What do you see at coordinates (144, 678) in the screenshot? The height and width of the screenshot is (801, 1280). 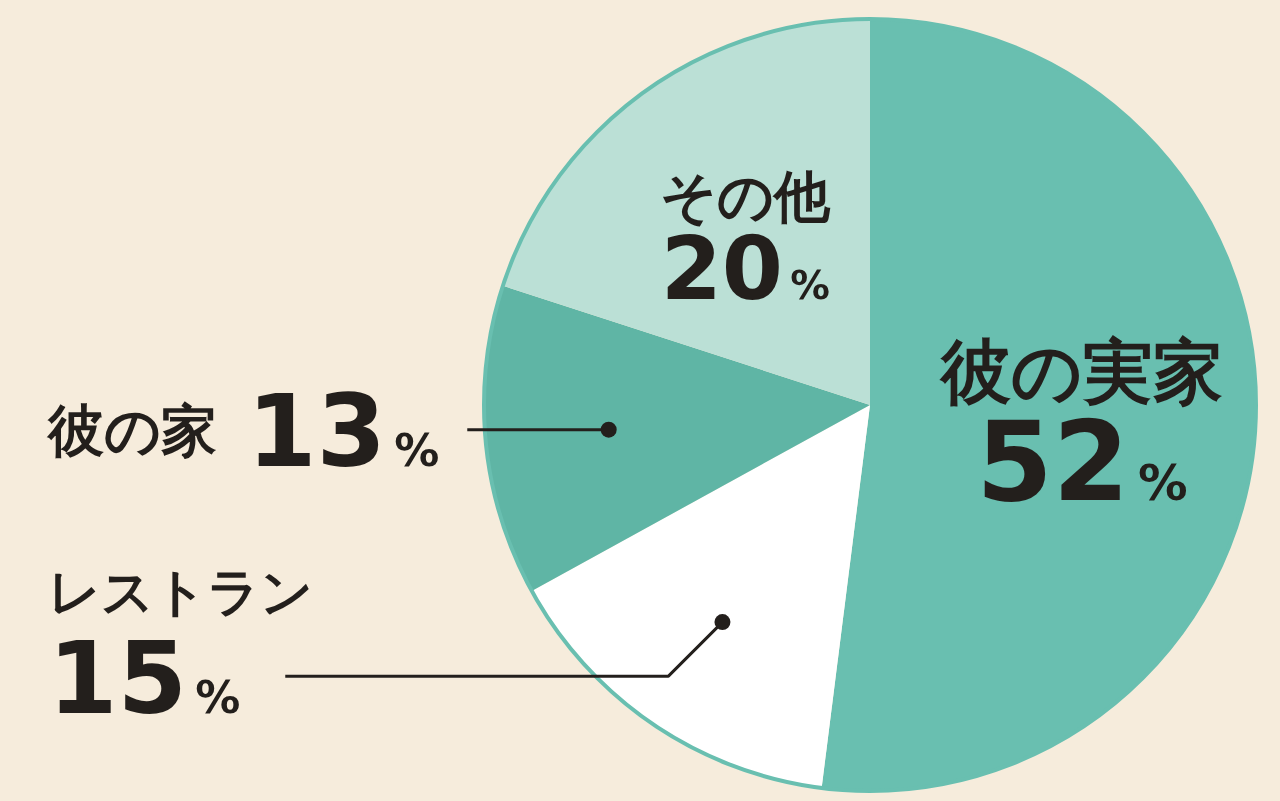 I see `data-label: 15%` at bounding box center [144, 678].